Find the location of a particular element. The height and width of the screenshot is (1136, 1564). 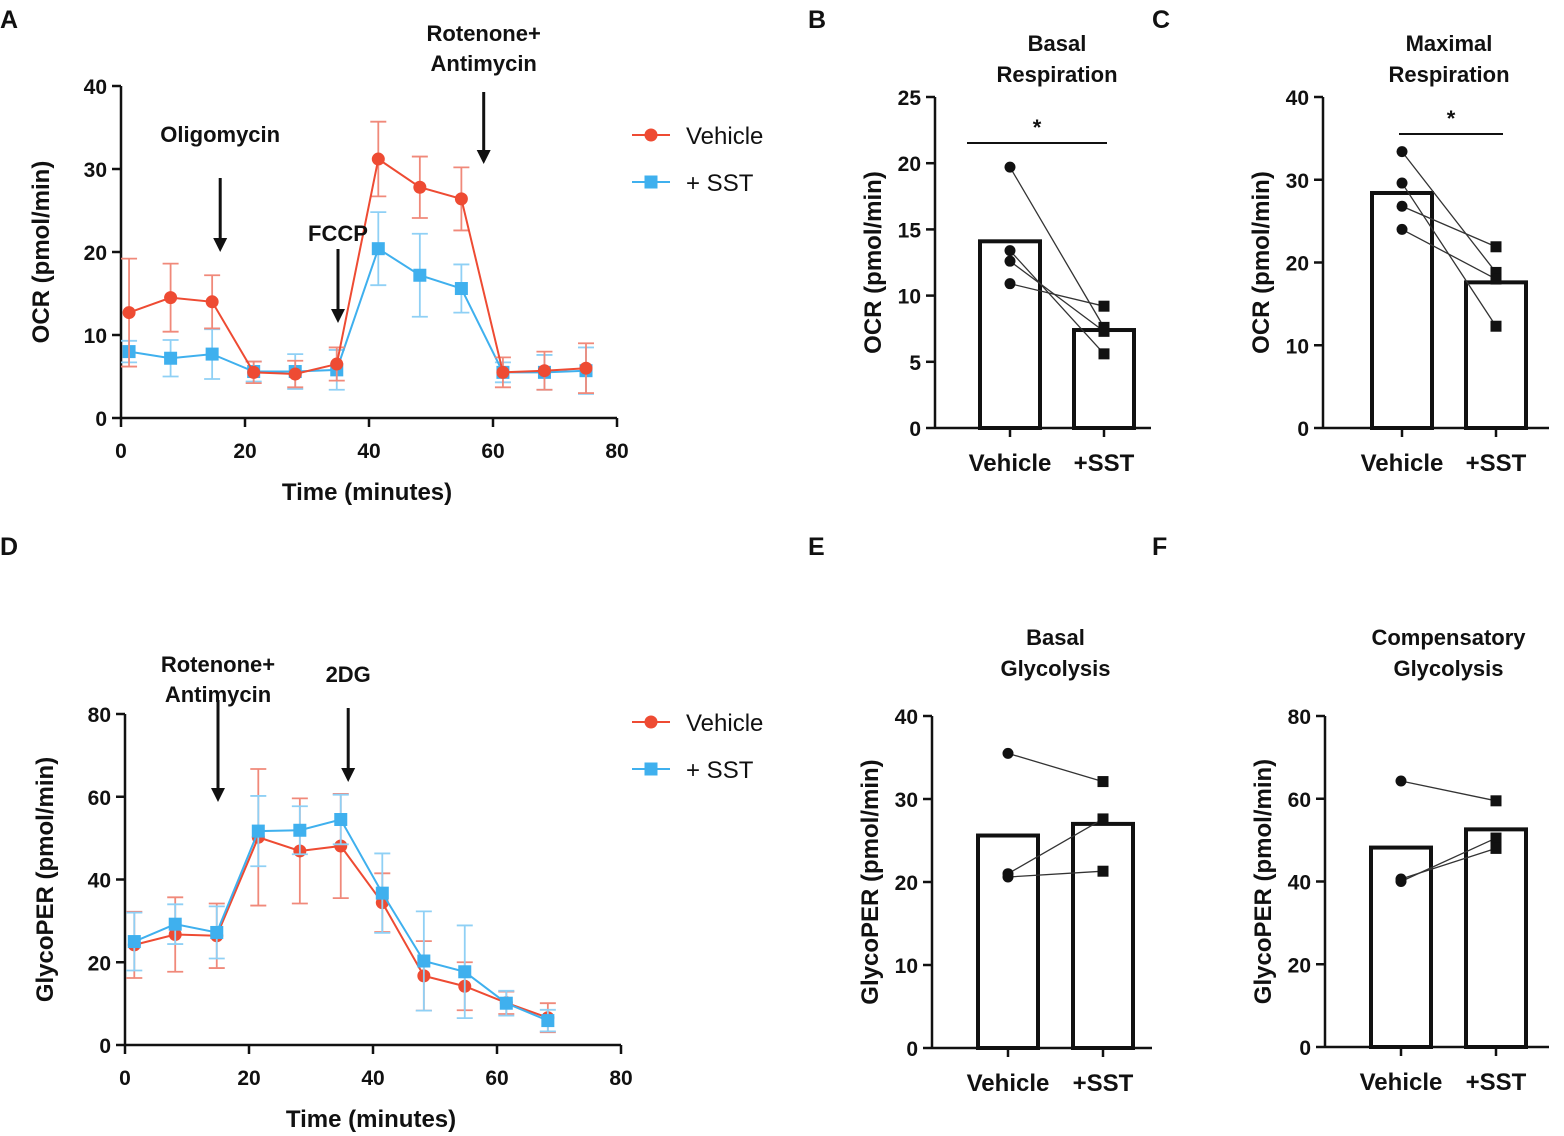

x-tick-label: 20 is located at coordinates (244, 451).